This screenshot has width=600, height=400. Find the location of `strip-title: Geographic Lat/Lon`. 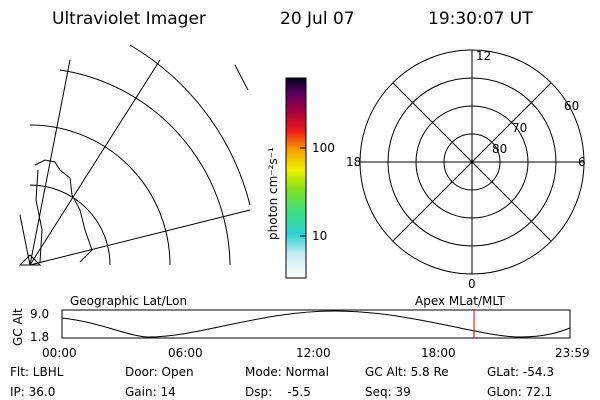

strip-title: Geographic Lat/Lon is located at coordinates (128, 301).